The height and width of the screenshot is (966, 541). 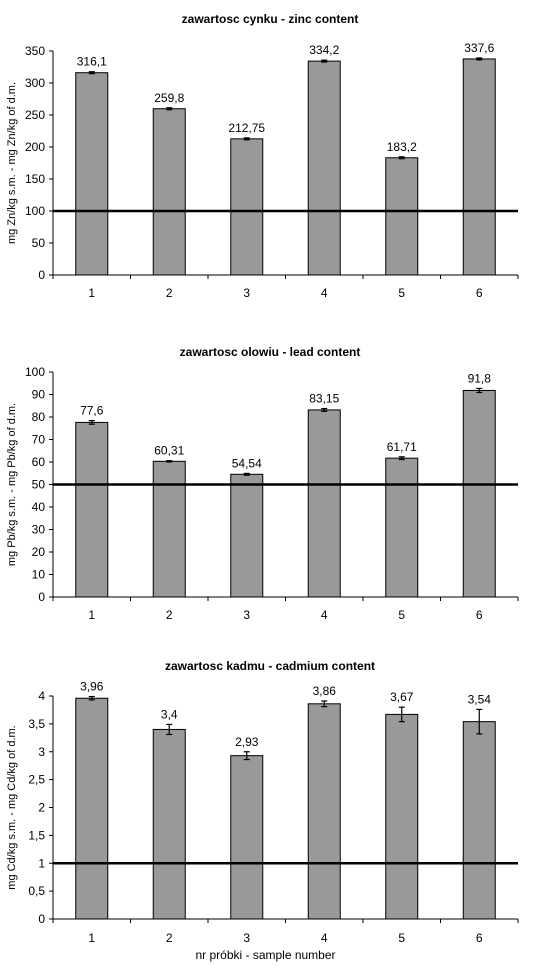 What do you see at coordinates (92, 687) in the screenshot?
I see `data-label: 3,96` at bounding box center [92, 687].